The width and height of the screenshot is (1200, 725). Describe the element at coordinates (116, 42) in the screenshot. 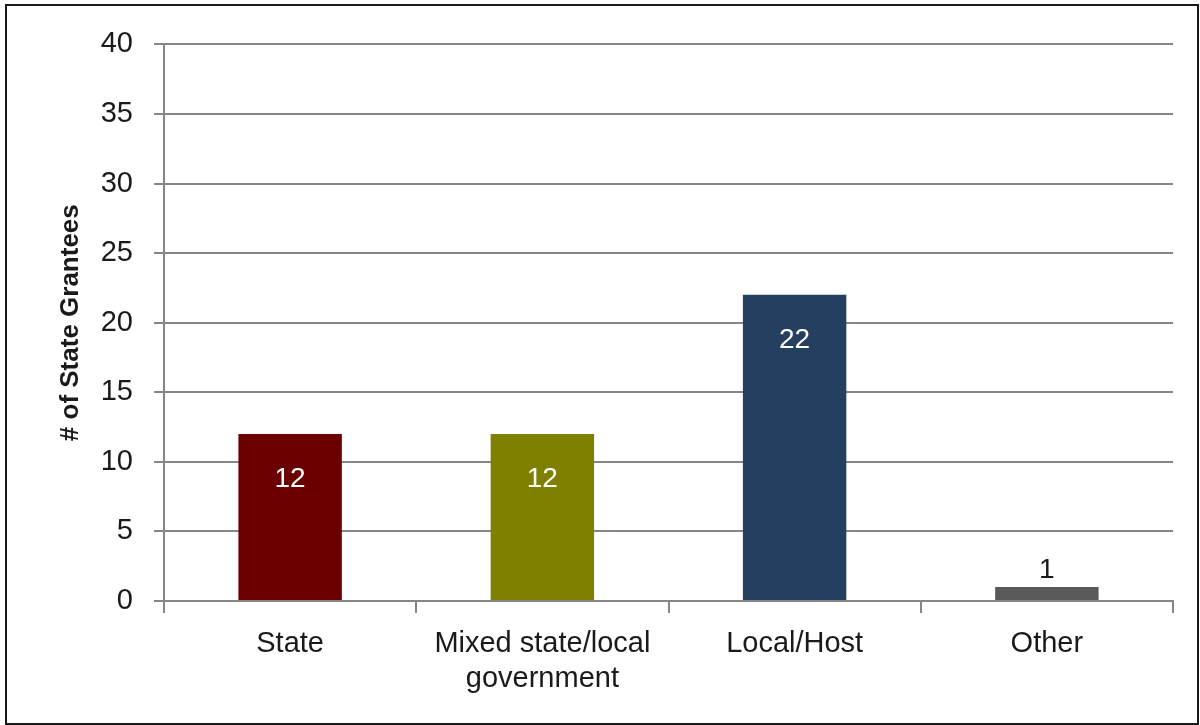

I see `y-tick-label: 40` at that location.